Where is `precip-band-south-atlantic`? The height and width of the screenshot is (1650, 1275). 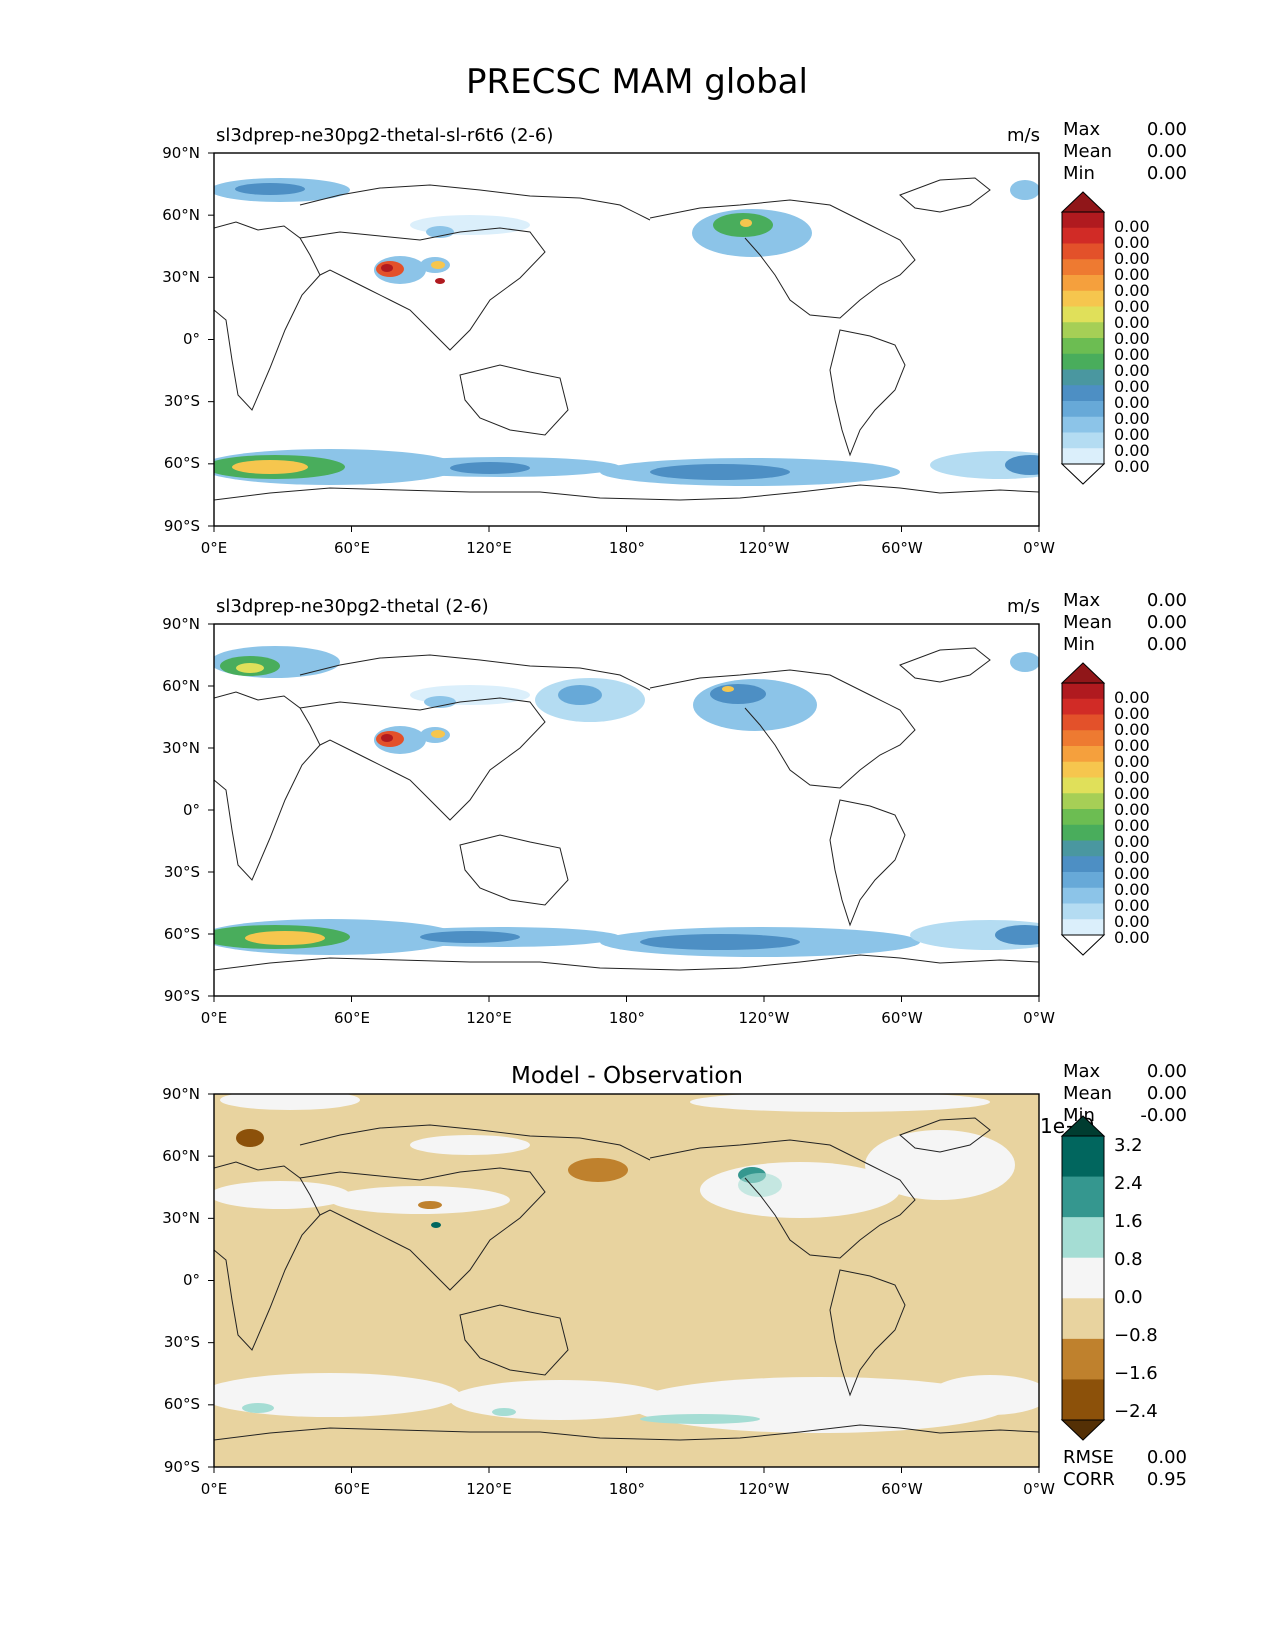 precip-band-south-atlantic is located at coordinates (984, 465).